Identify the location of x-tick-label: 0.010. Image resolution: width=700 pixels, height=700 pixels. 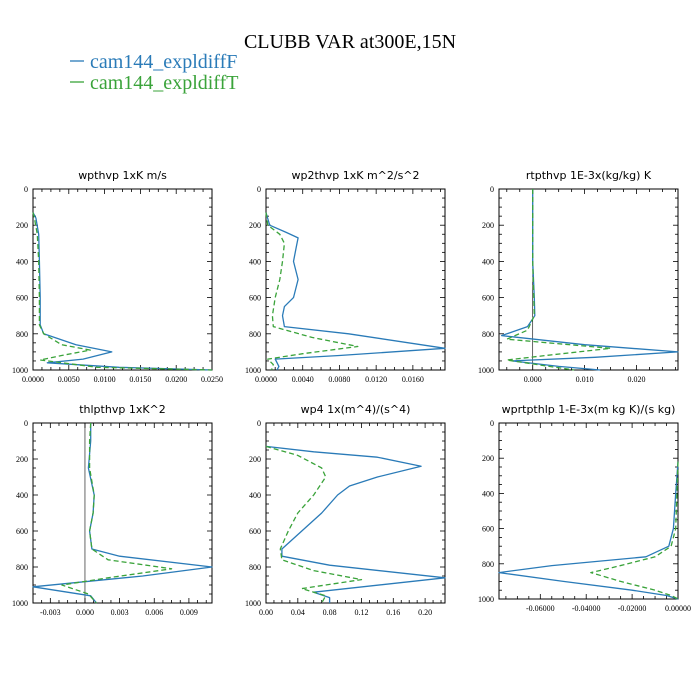
(585, 379).